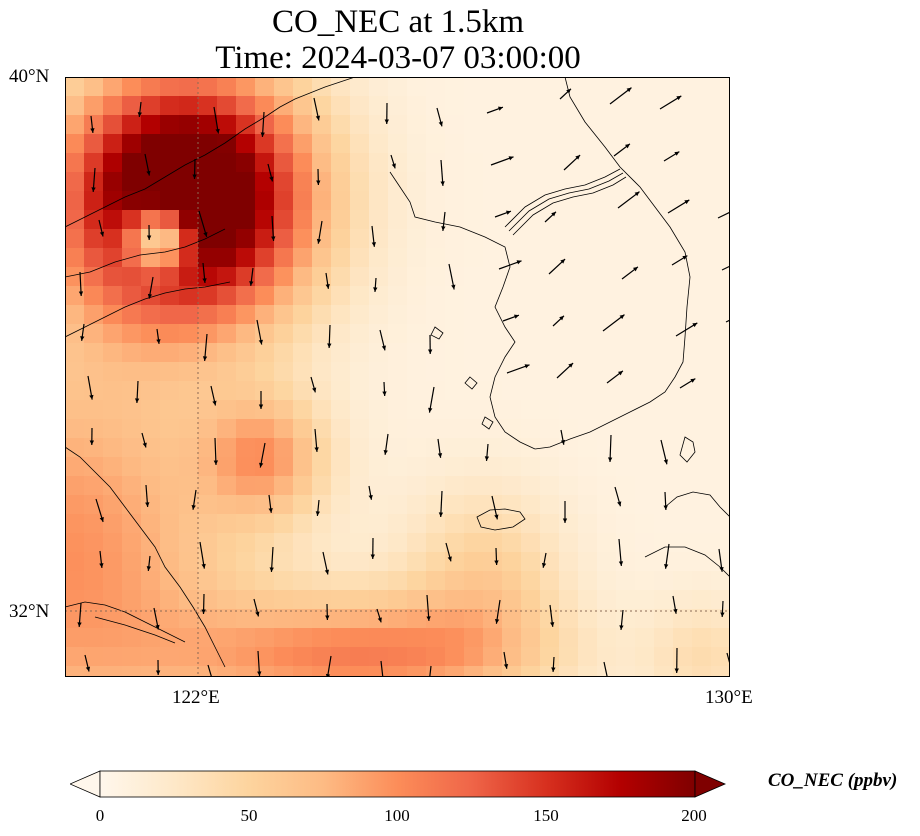 This screenshot has height=836, width=920. I want to click on map-title: CO_NEC at 1.5km, so click(398, 22).